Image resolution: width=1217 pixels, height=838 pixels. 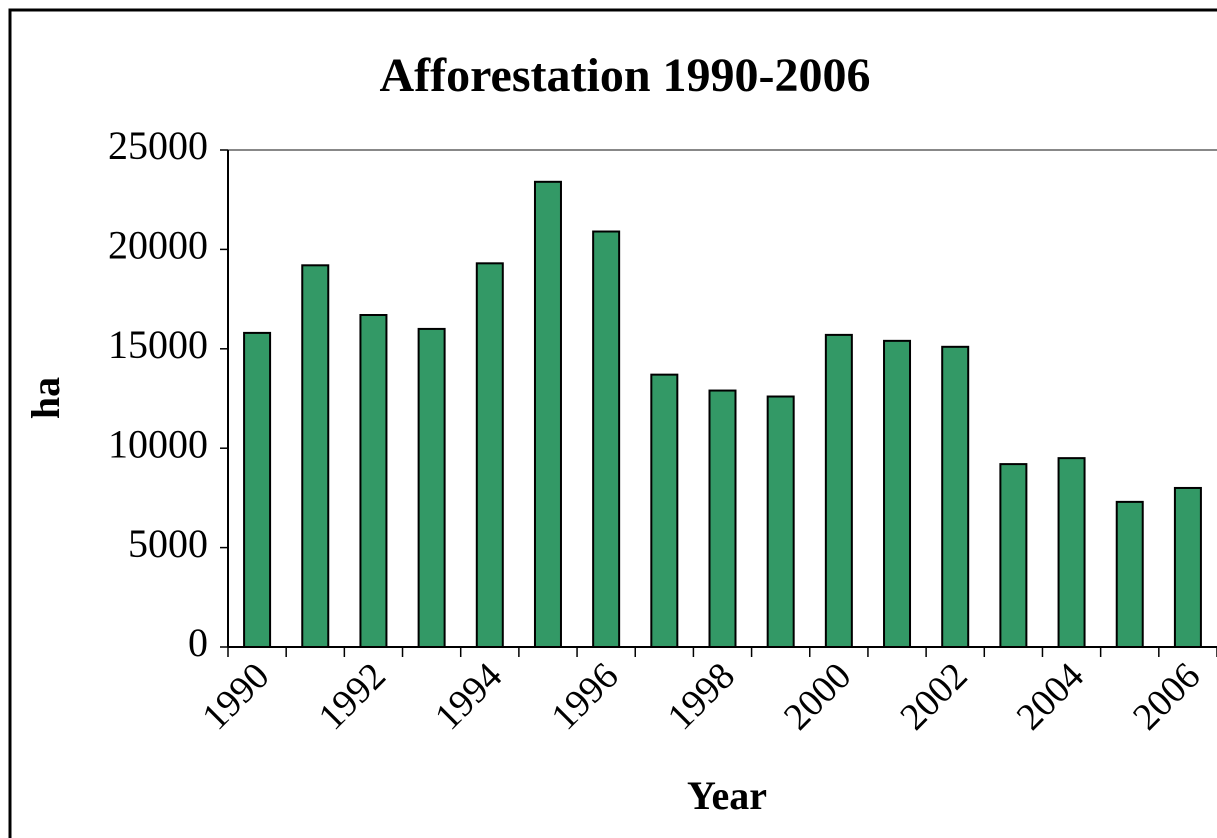 What do you see at coordinates (727, 795) in the screenshot?
I see `x-axis-label: Year` at bounding box center [727, 795].